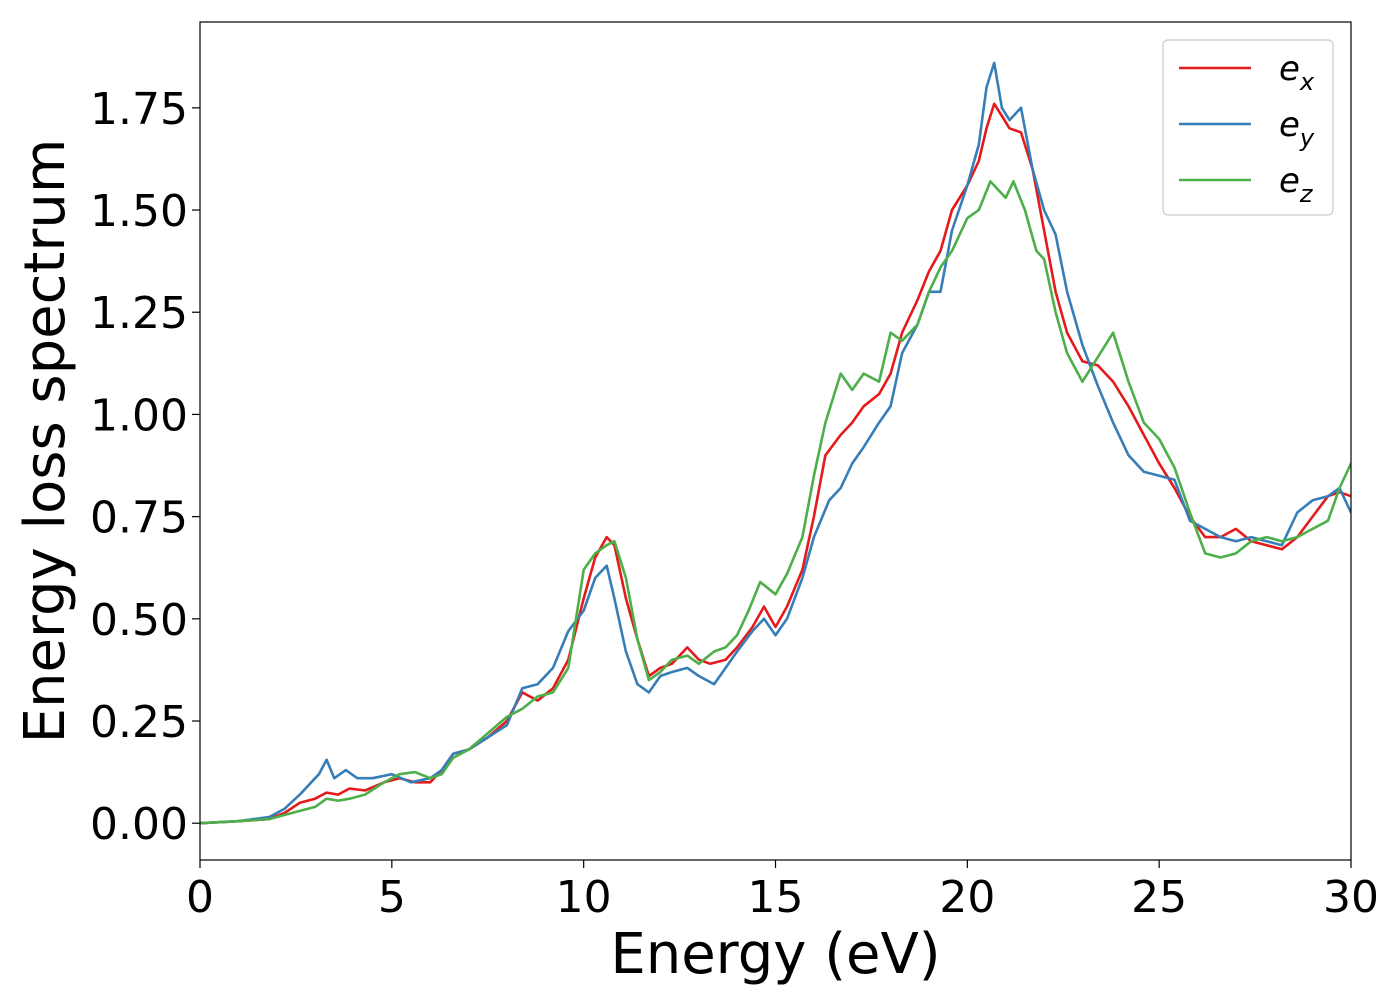 The width and height of the screenshot is (1400, 1000). I want to click on x-tick-label: 5, so click(392, 897).